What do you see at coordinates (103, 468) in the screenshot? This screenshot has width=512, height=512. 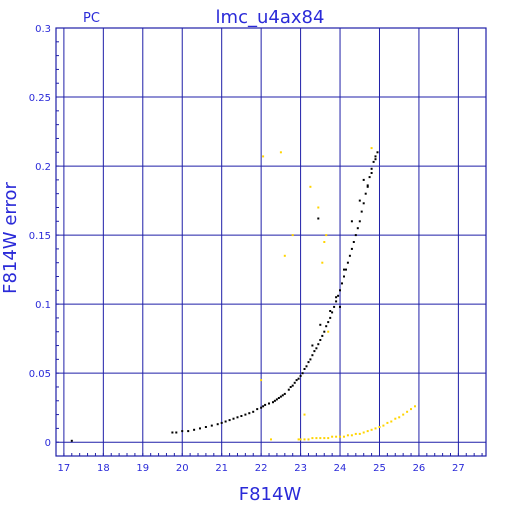 I see `x-tick-label: 18` at bounding box center [103, 468].